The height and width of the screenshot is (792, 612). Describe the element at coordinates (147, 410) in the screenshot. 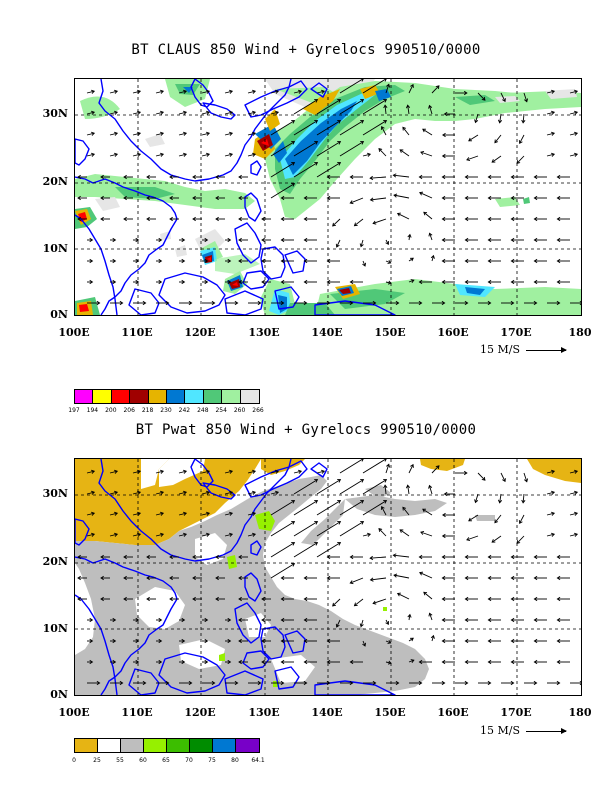

I see `colorbar-tick-label: 218` at that location.